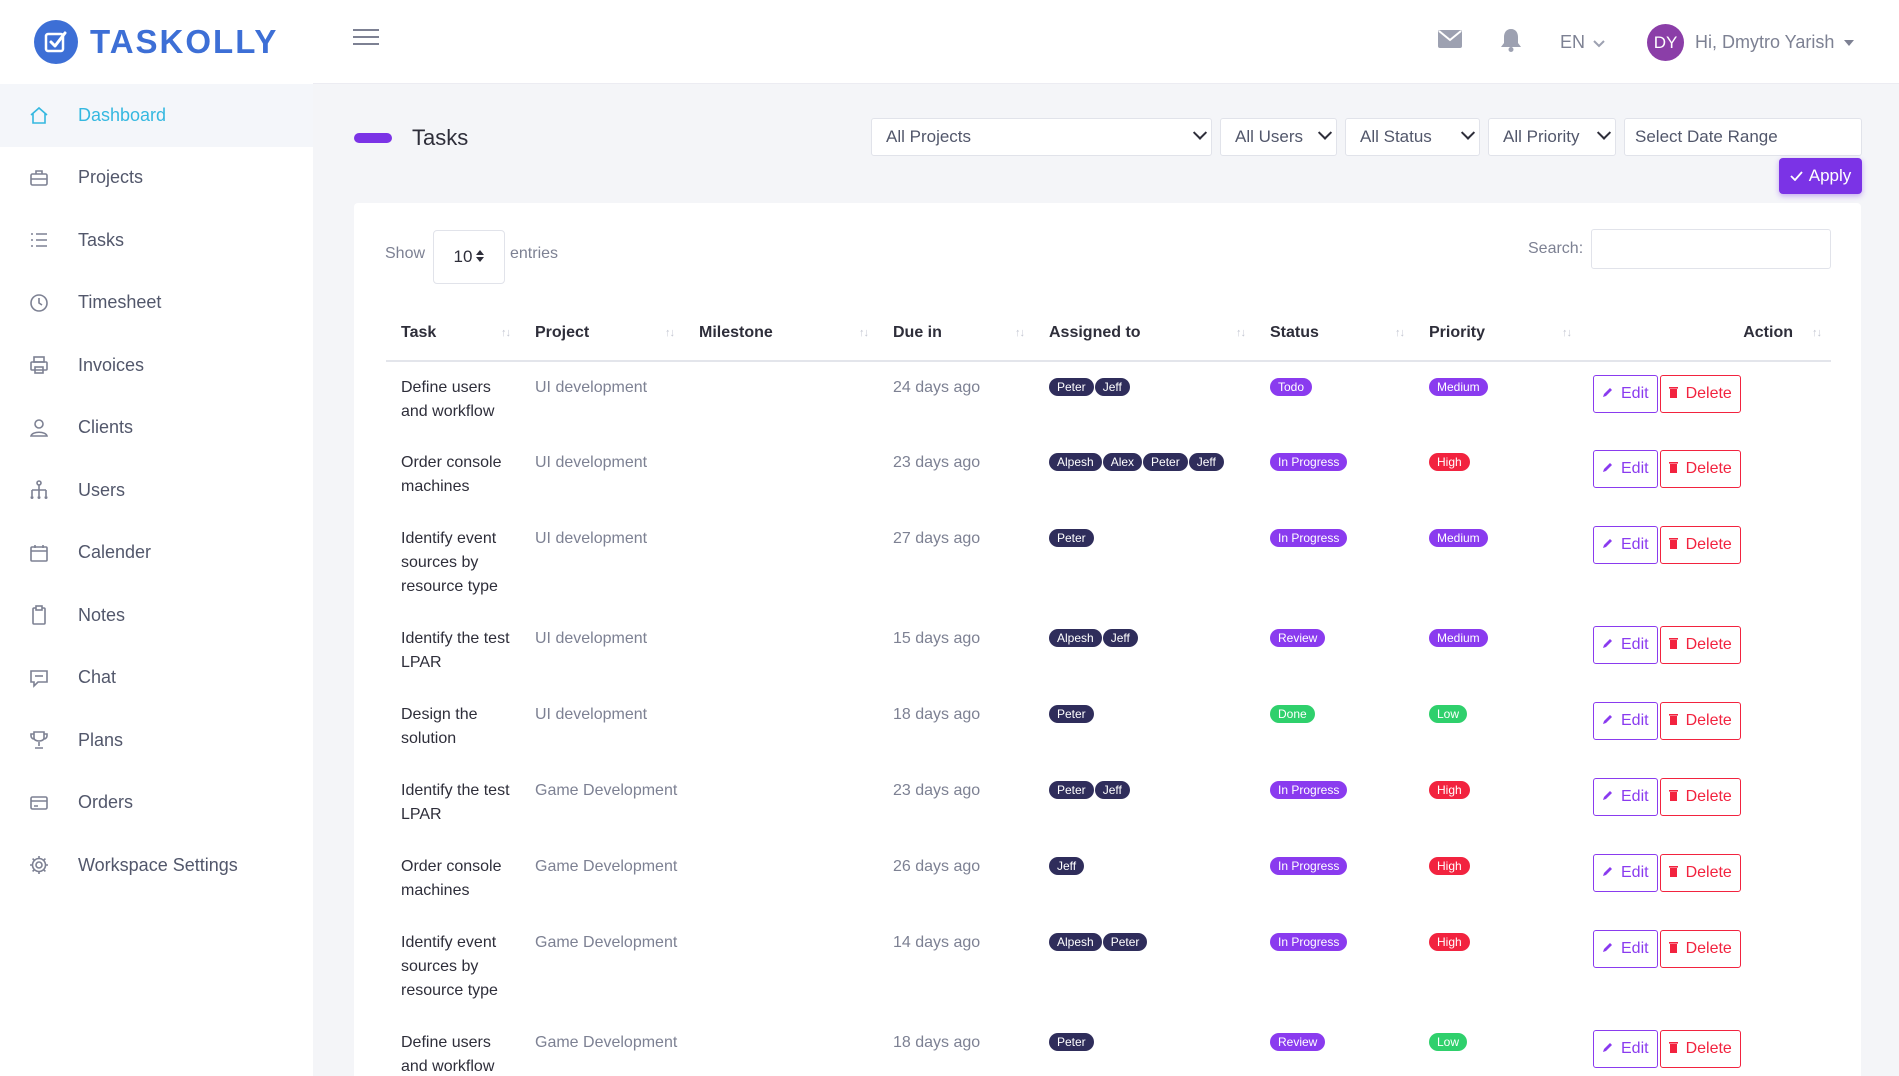  Describe the element at coordinates (366, 39) in the screenshot. I see `menu-toggle-icon` at that location.